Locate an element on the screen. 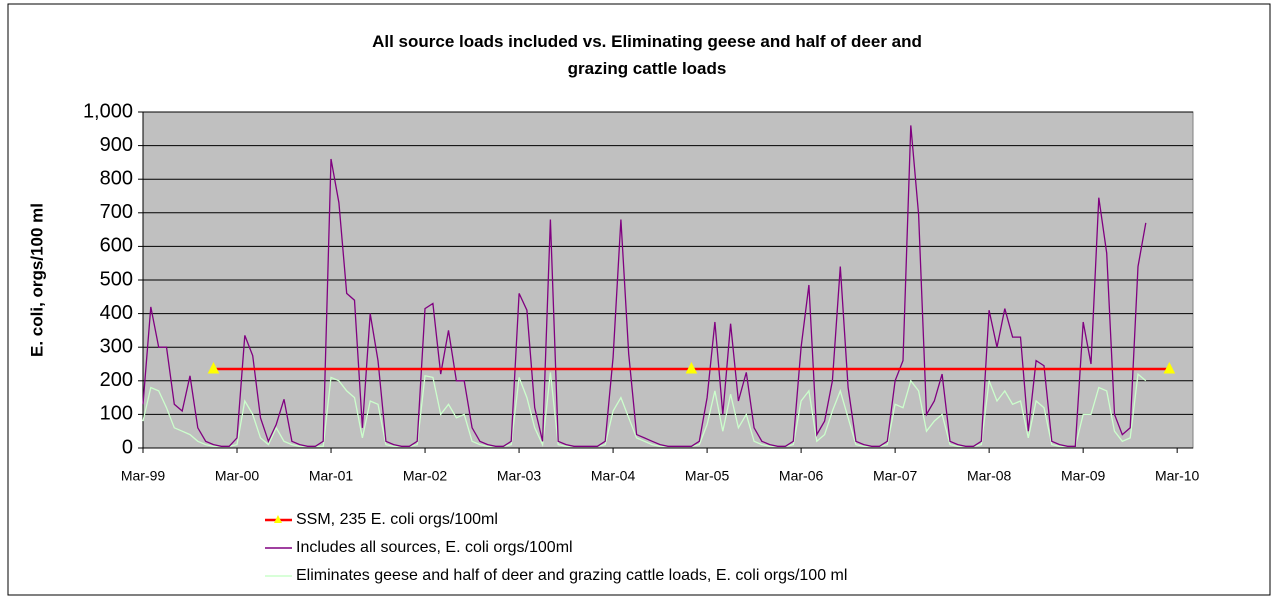 The width and height of the screenshot is (1274, 596). y-tick-label: 0 is located at coordinates (127, 447).